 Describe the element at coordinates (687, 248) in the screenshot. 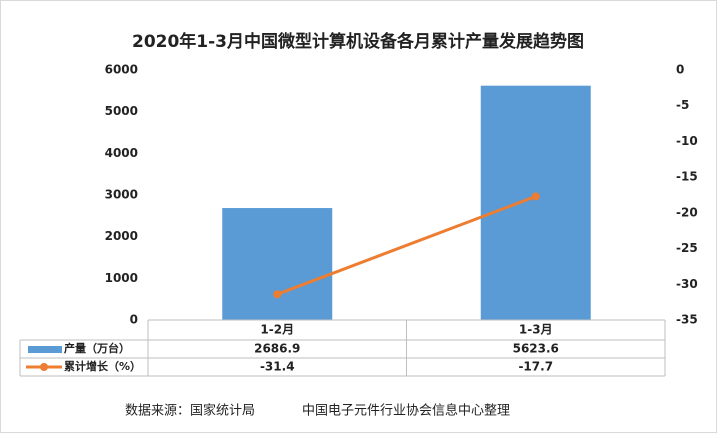

I see `y2-tick-label: -25` at that location.